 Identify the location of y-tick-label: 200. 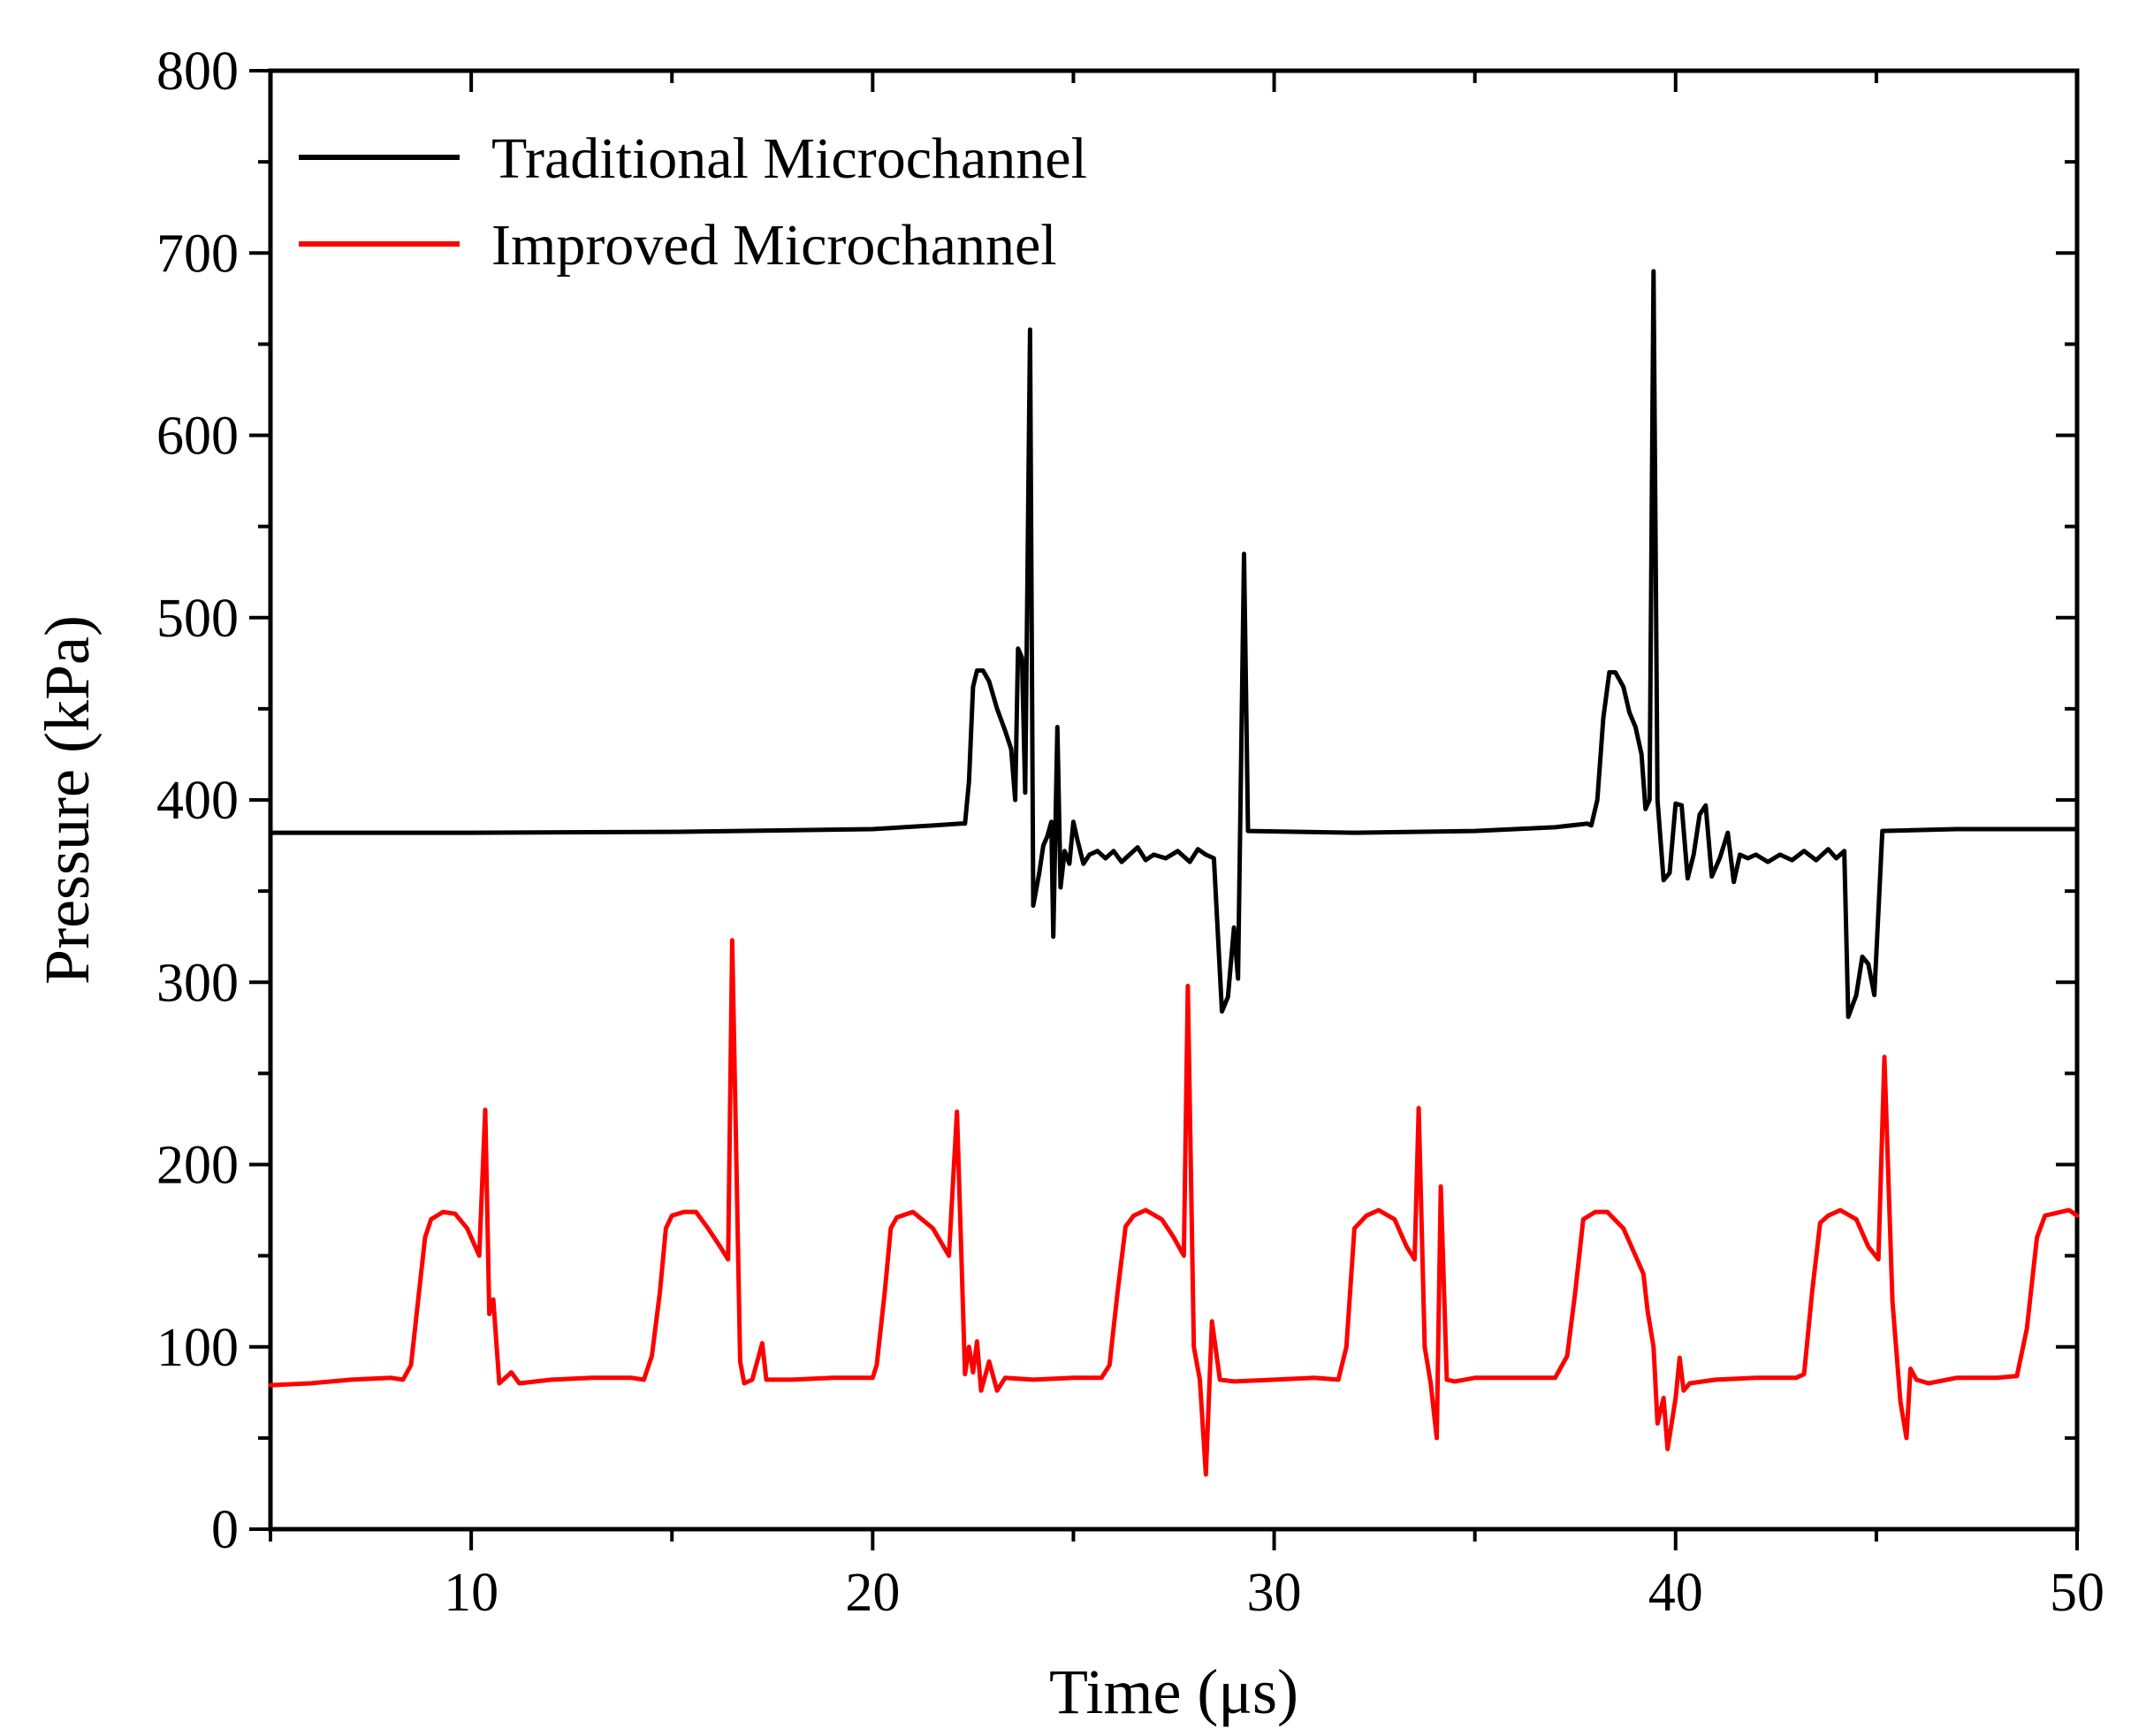
(197, 1166).